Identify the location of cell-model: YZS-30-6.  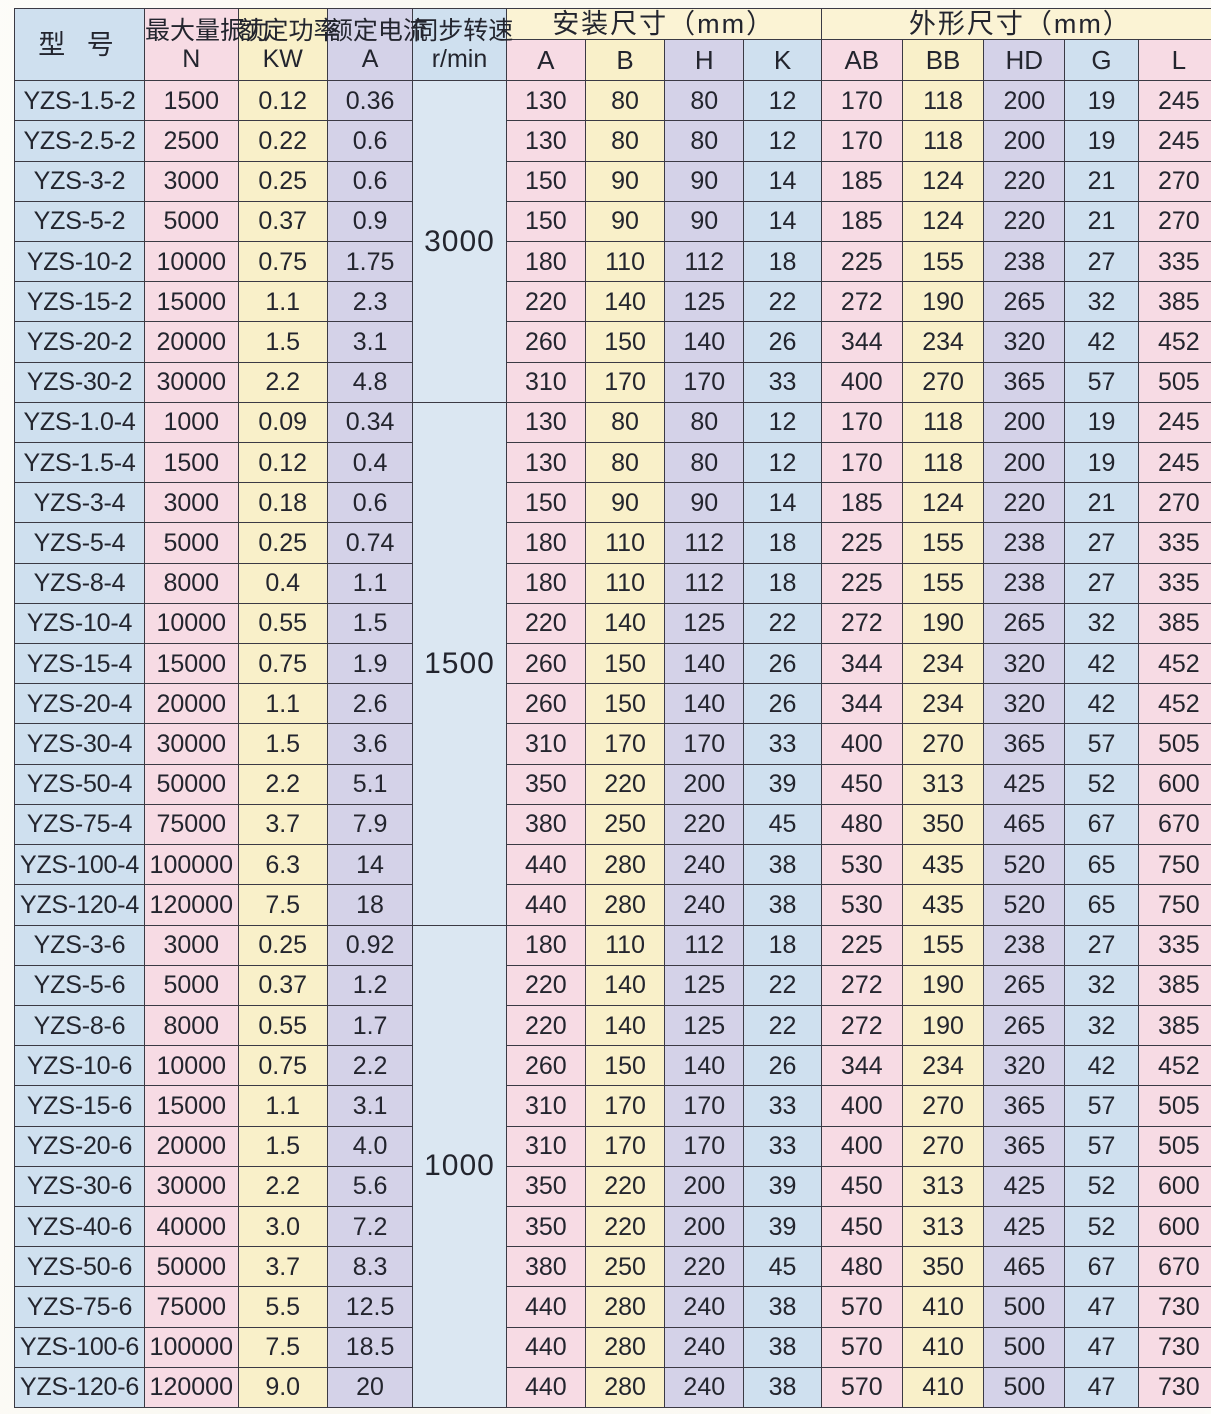
(79, 1186).